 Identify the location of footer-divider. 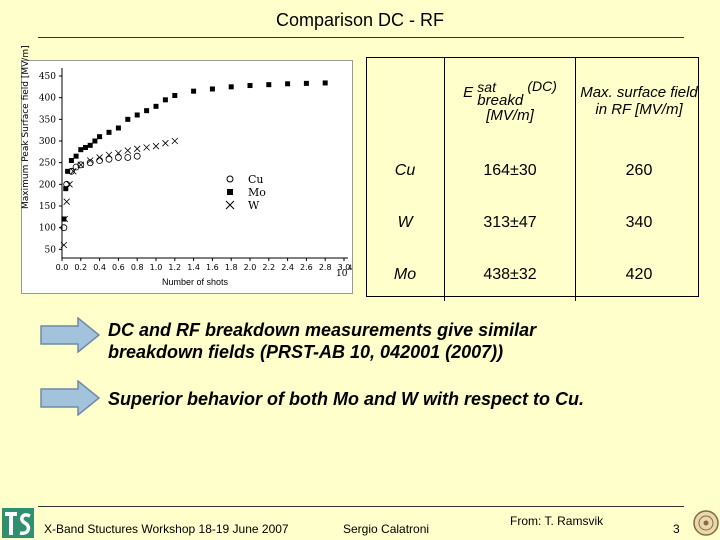
(361, 506).